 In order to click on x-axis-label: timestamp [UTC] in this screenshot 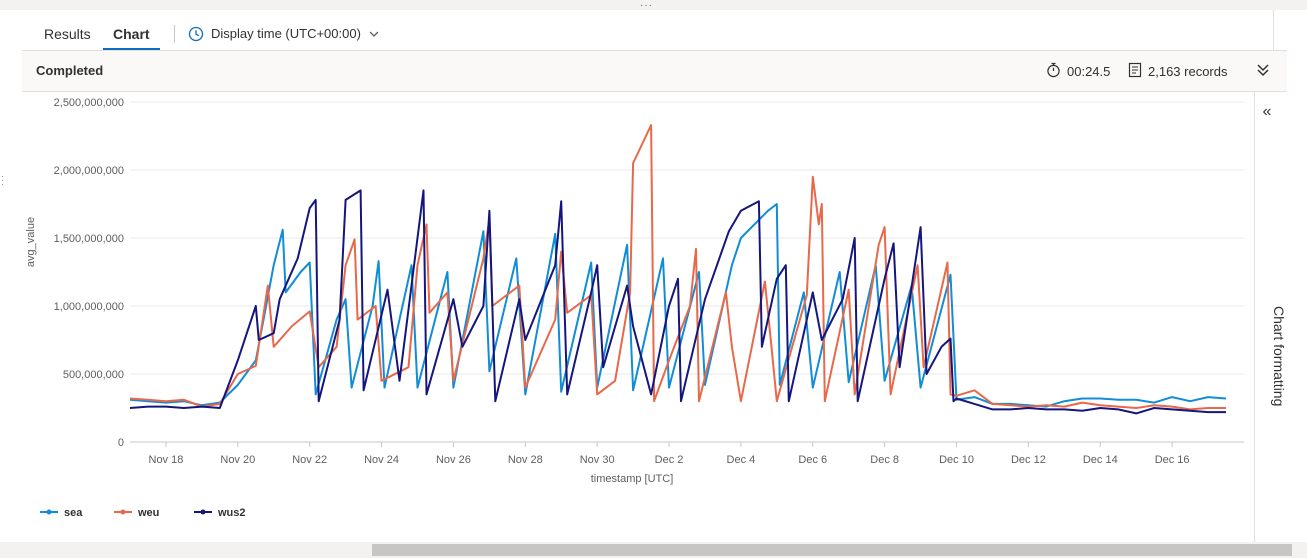, I will do `click(632, 479)`.